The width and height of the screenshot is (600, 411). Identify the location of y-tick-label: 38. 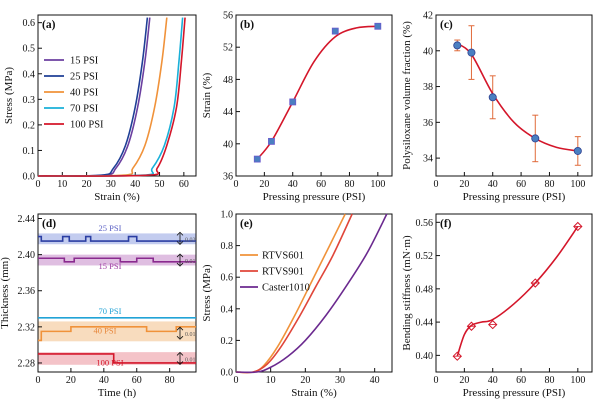
(428, 87).